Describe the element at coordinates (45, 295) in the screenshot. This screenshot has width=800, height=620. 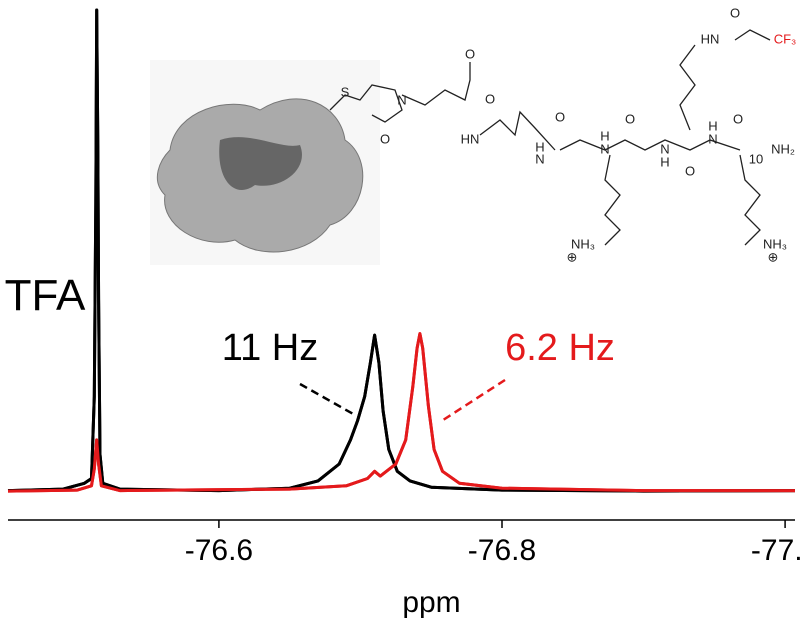
I see `peak-label: TFA` at that location.